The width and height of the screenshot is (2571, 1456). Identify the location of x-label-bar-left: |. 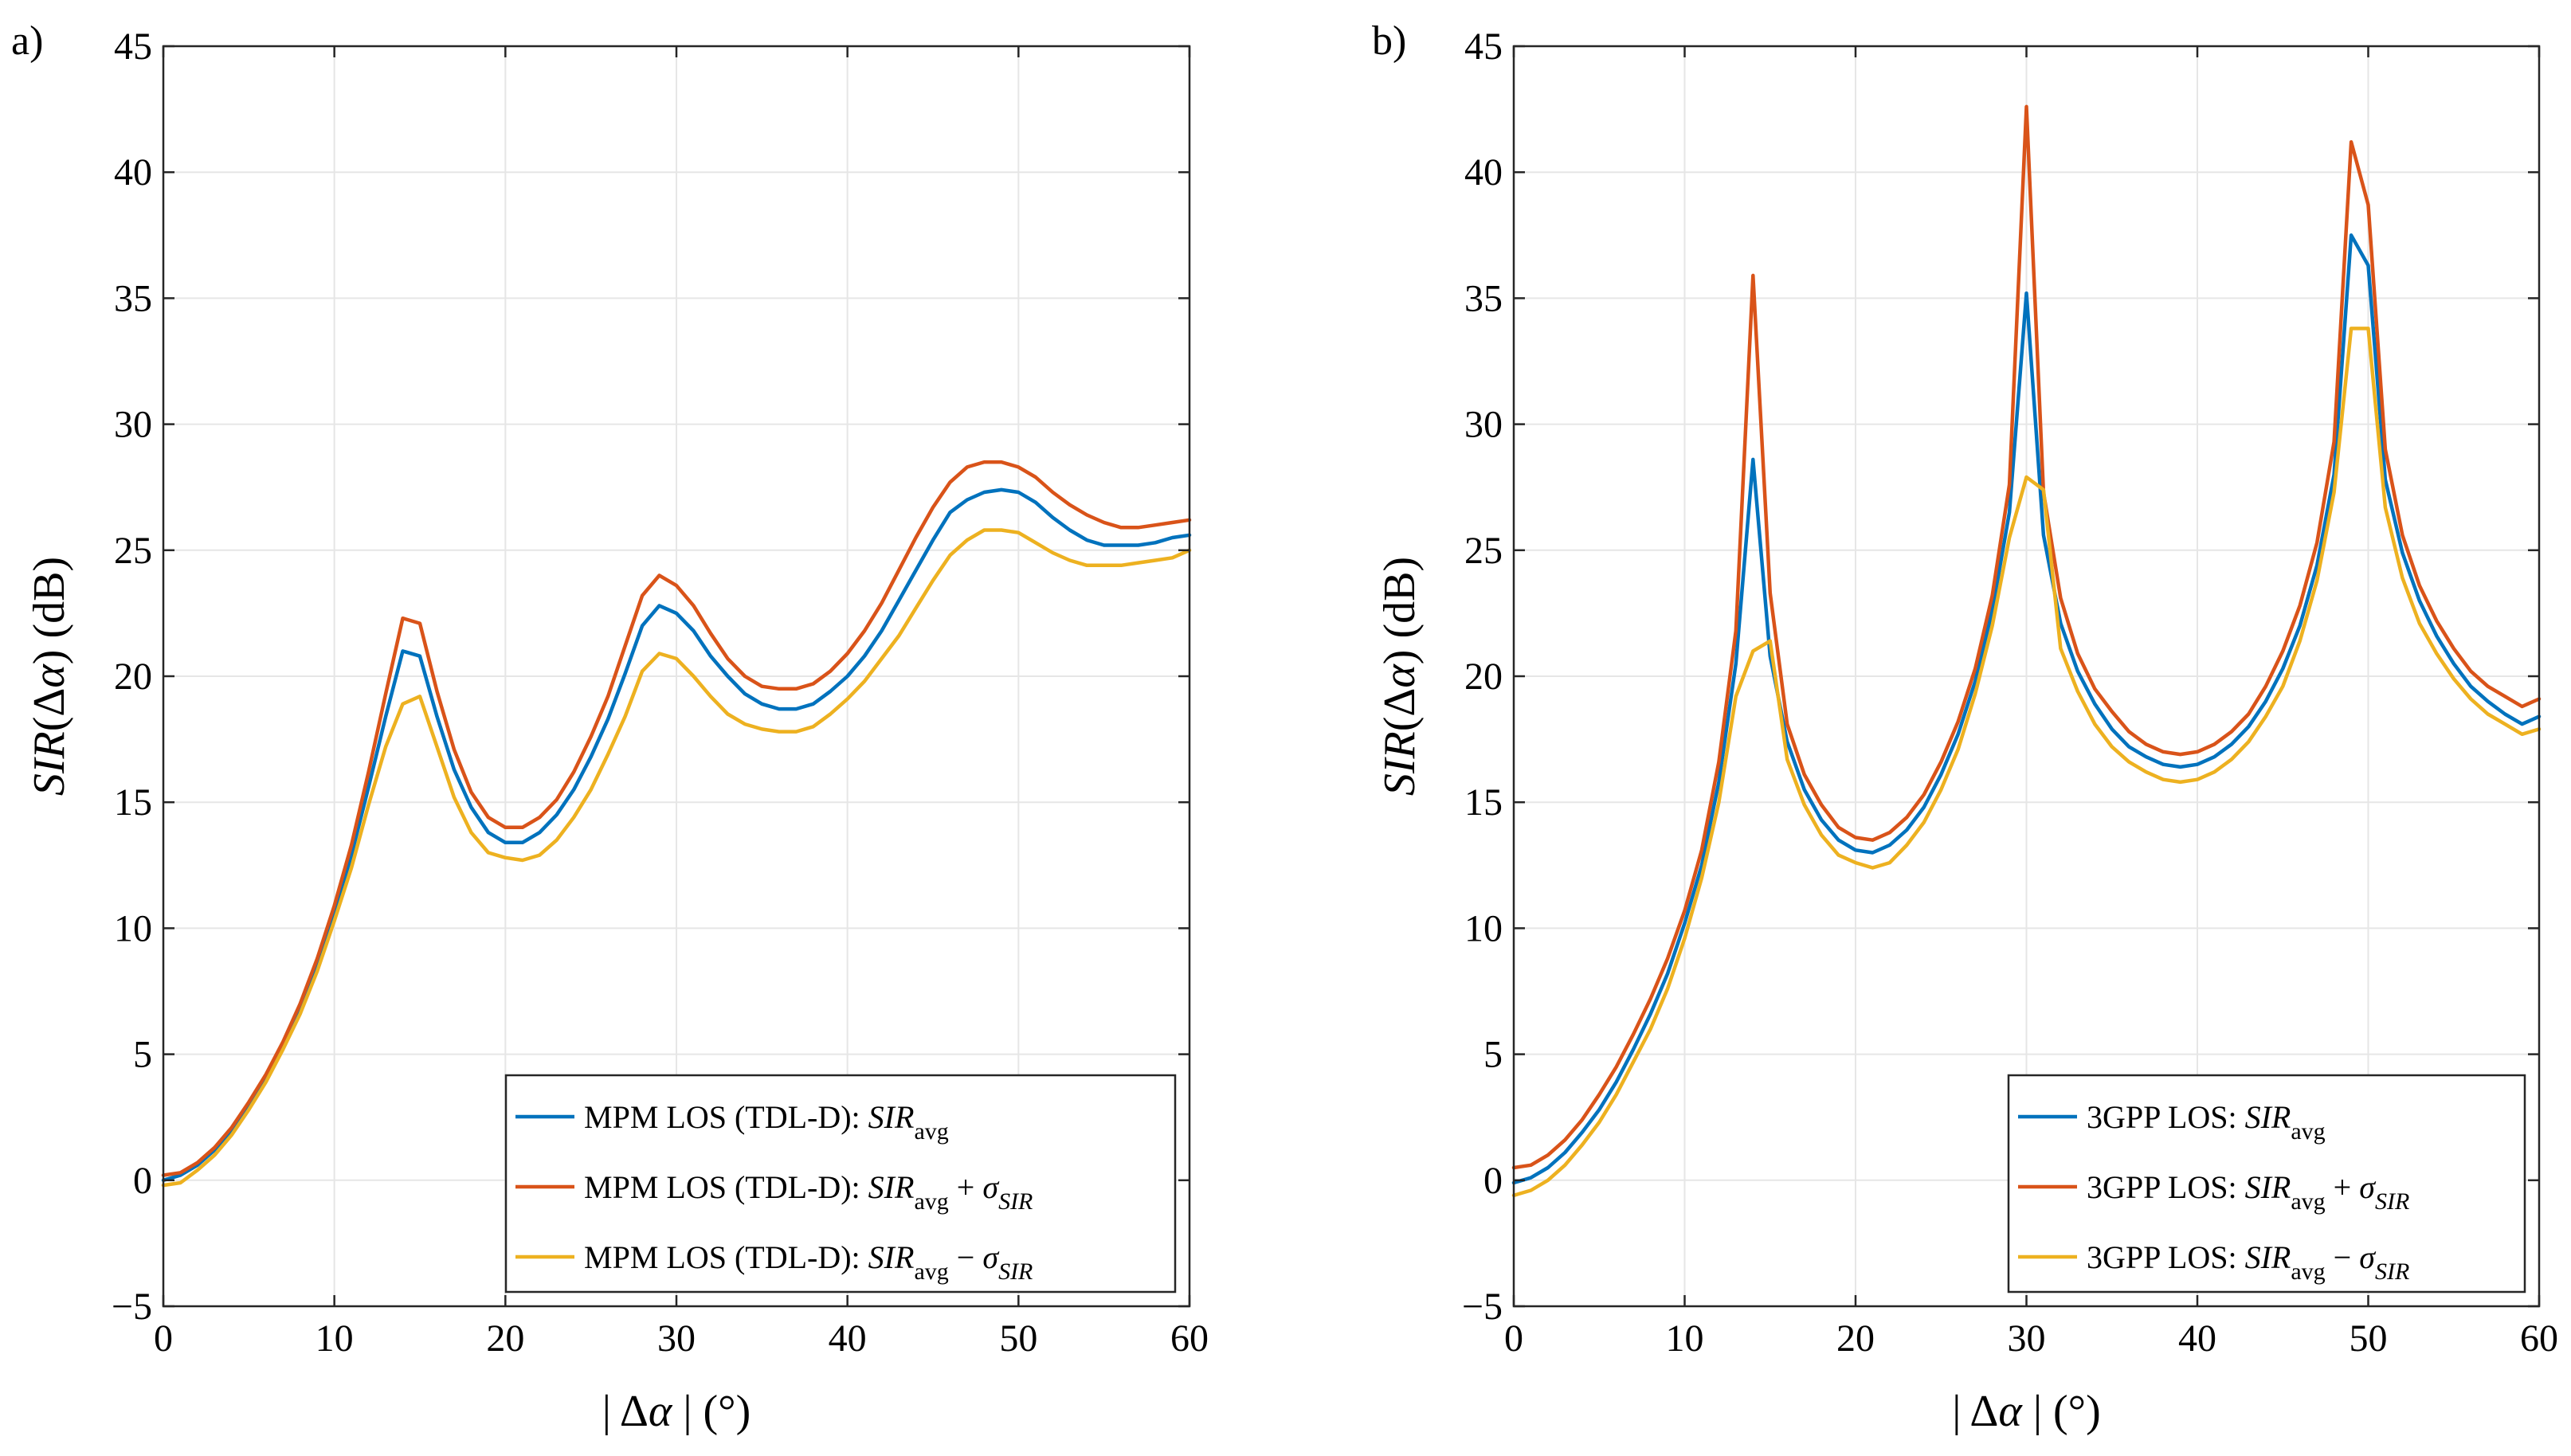
(611, 1411).